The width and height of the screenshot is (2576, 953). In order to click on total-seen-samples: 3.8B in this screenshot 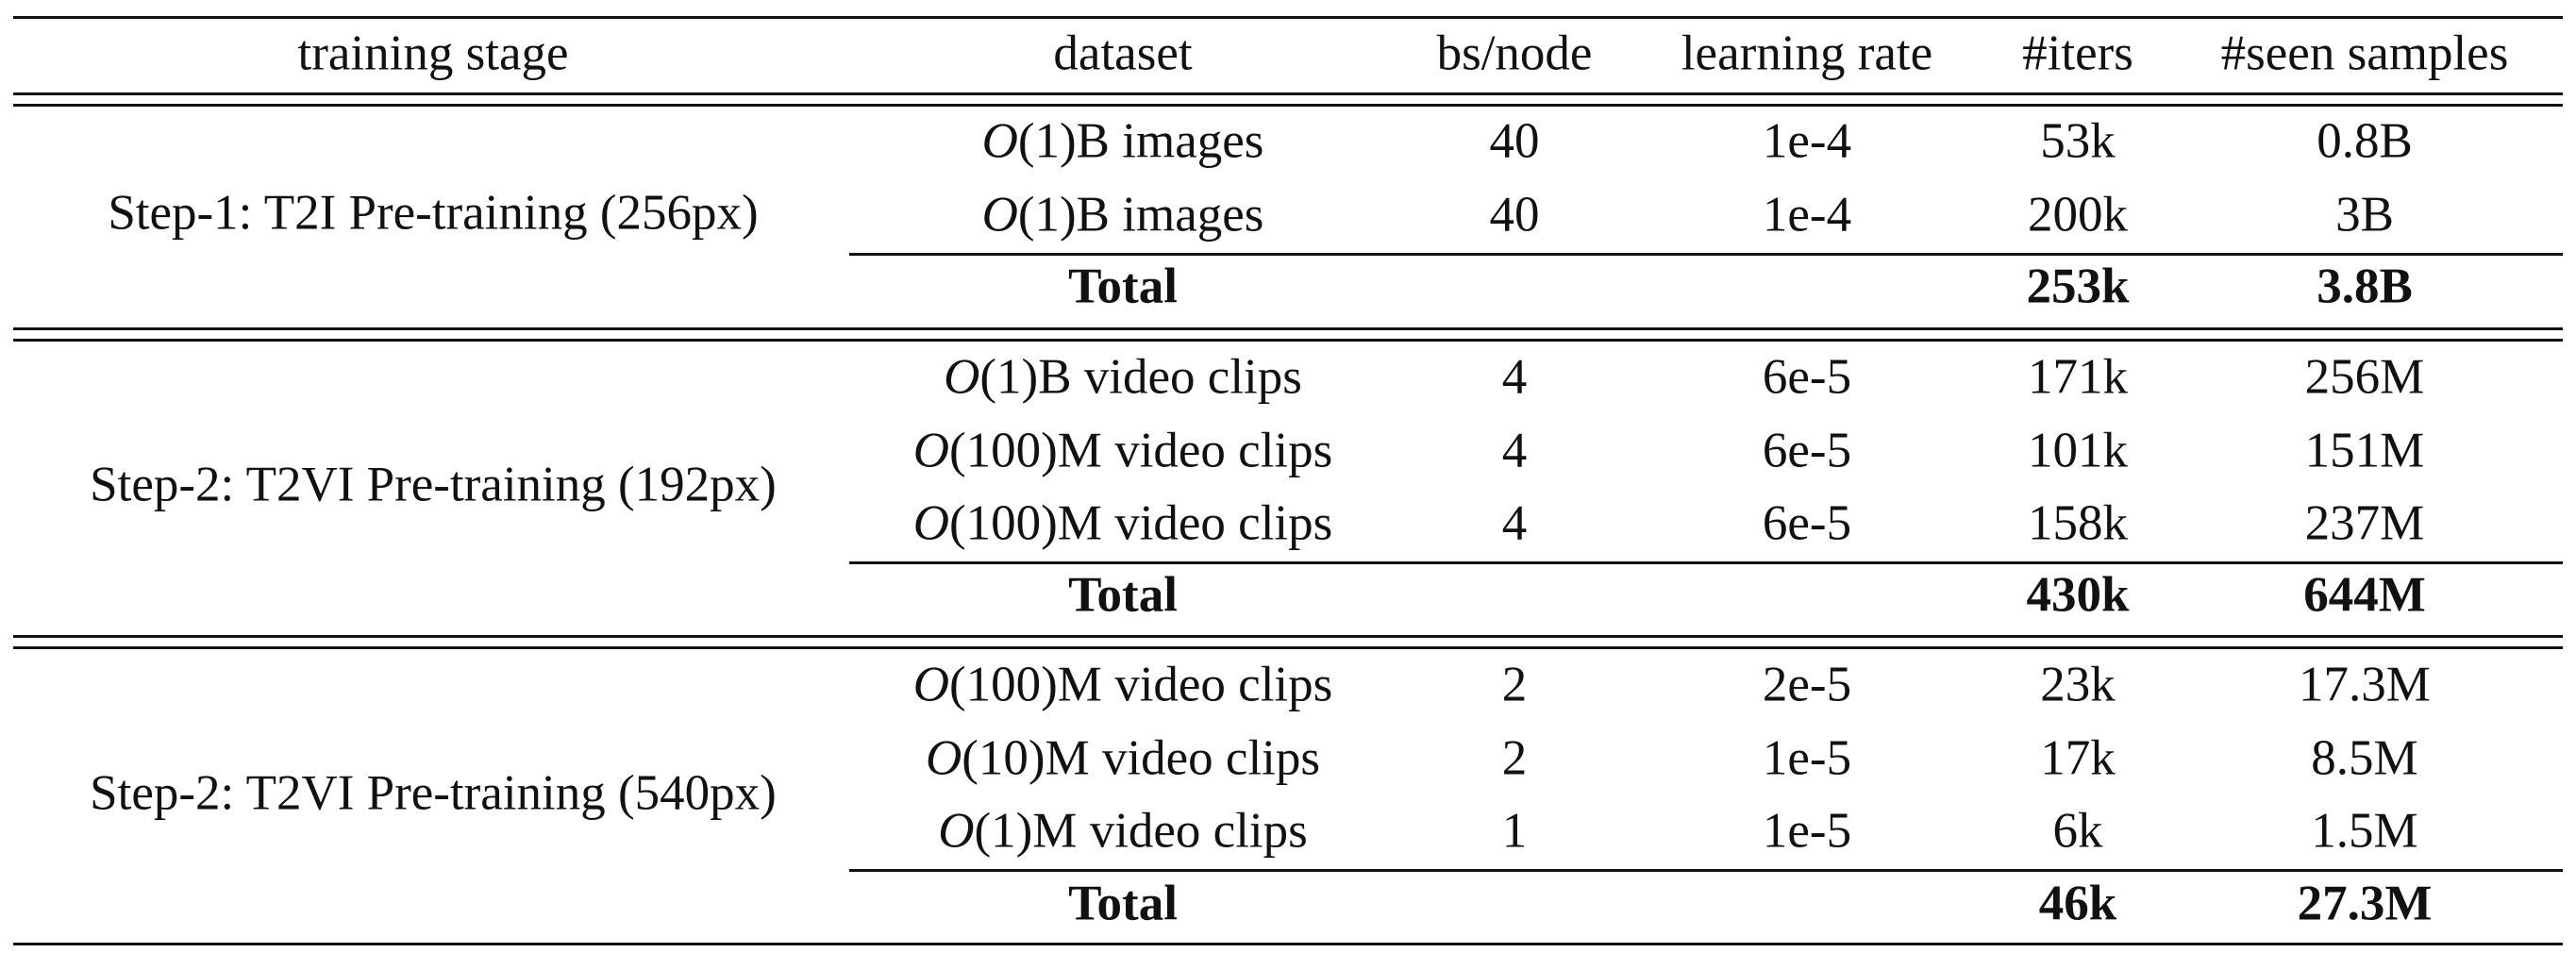, I will do `click(2365, 286)`.